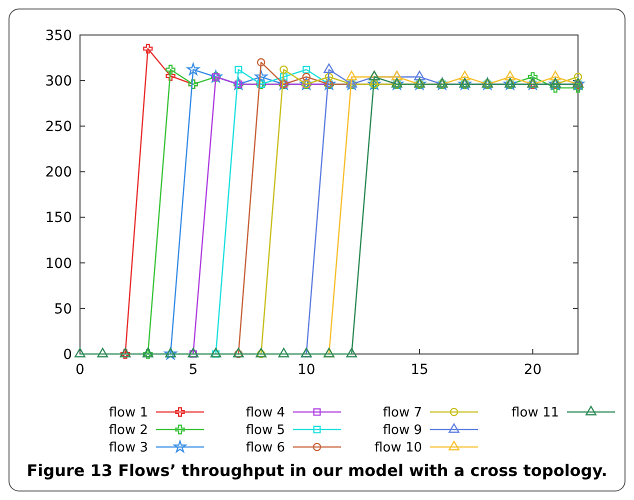  Describe the element at coordinates (80, 370) in the screenshot. I see `x-tick-label: 0` at that location.